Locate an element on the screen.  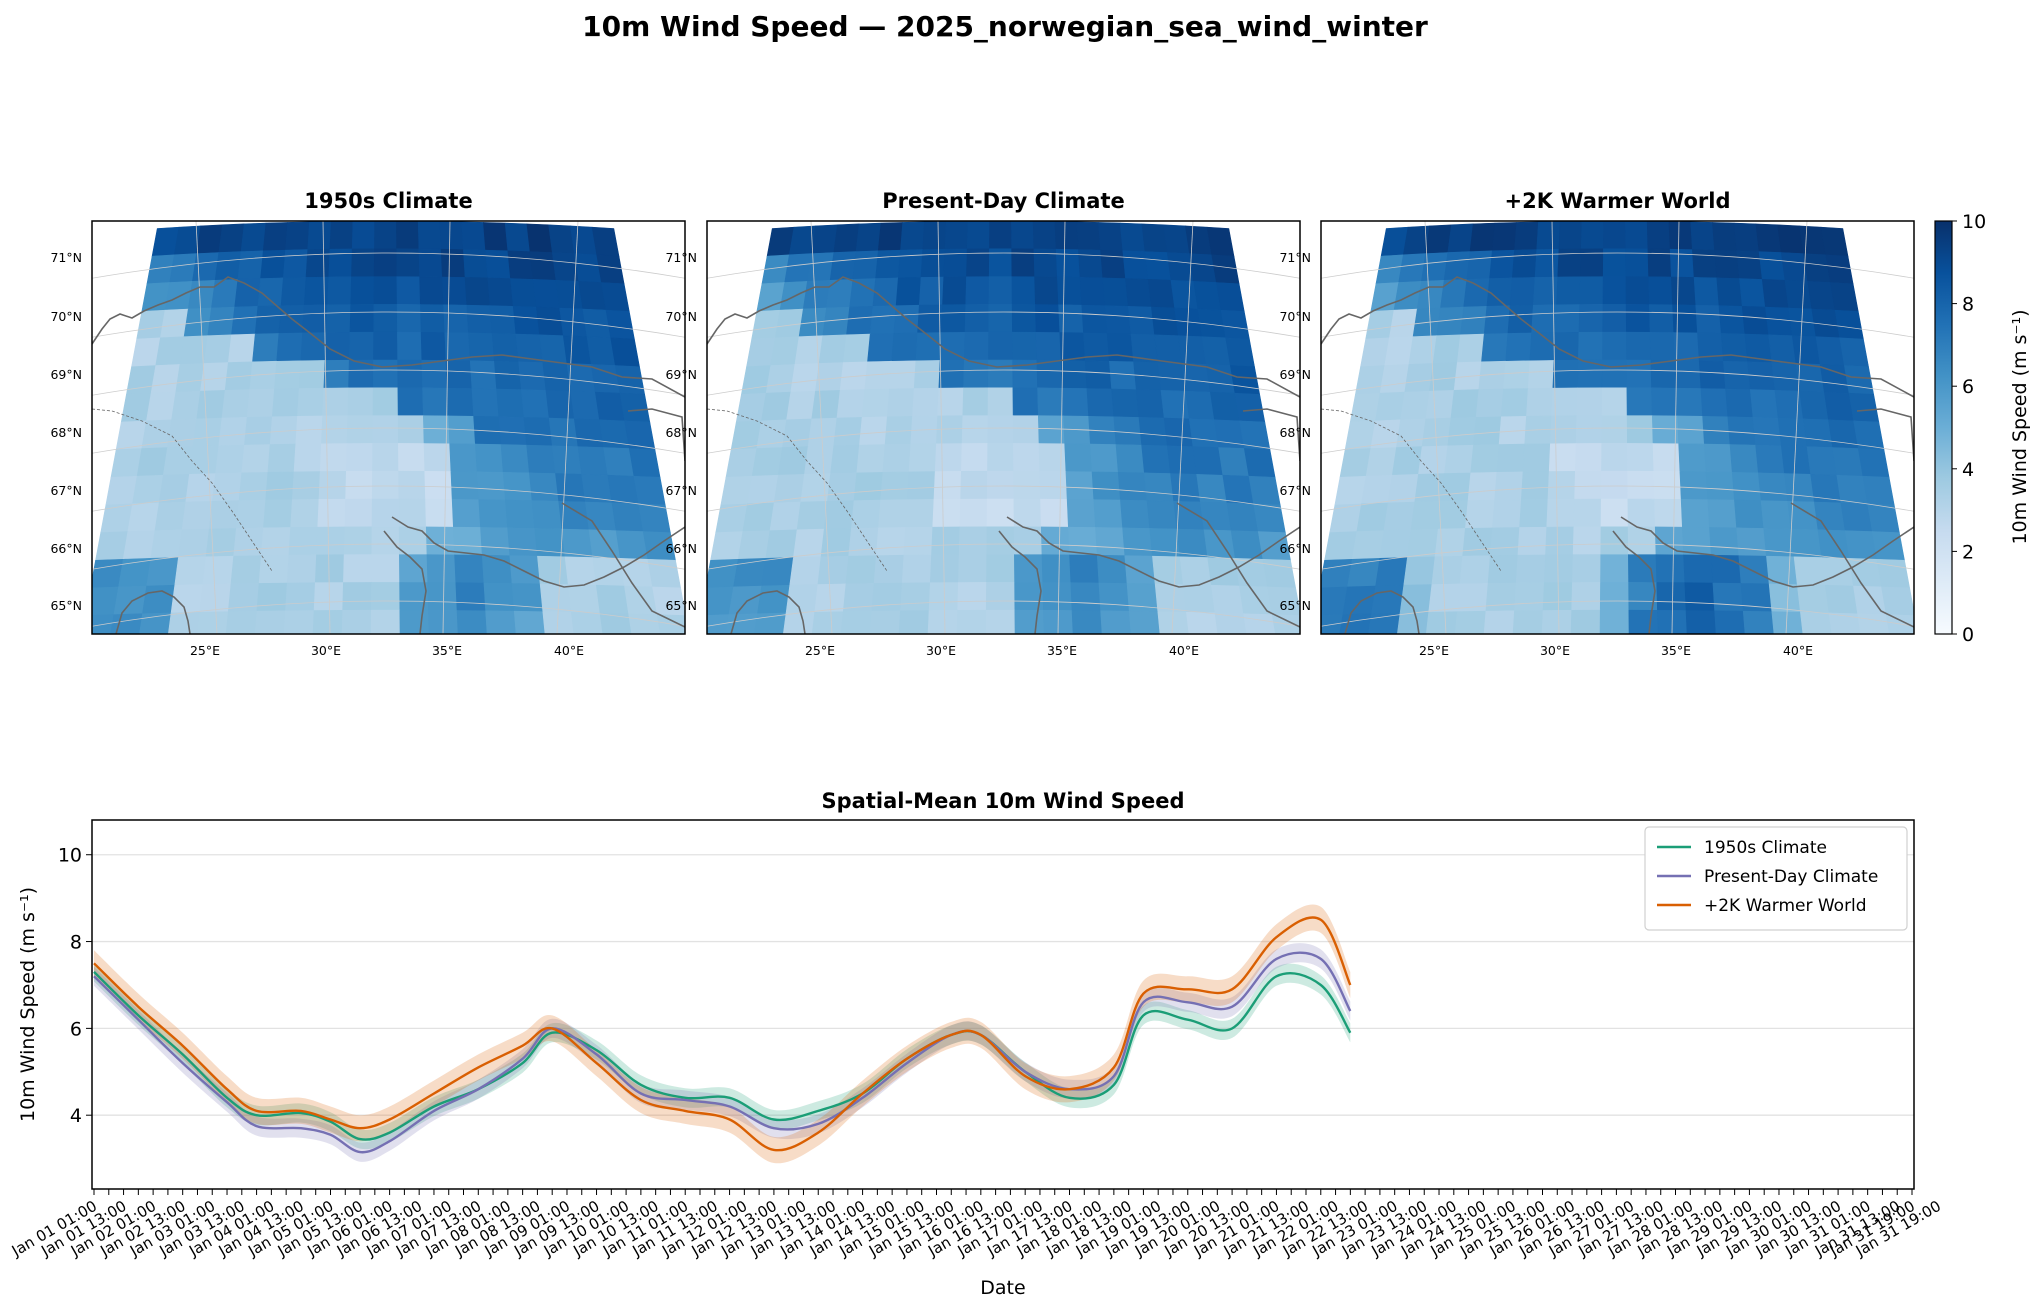
map-lon-label: 40°E is located at coordinates (1798, 650).